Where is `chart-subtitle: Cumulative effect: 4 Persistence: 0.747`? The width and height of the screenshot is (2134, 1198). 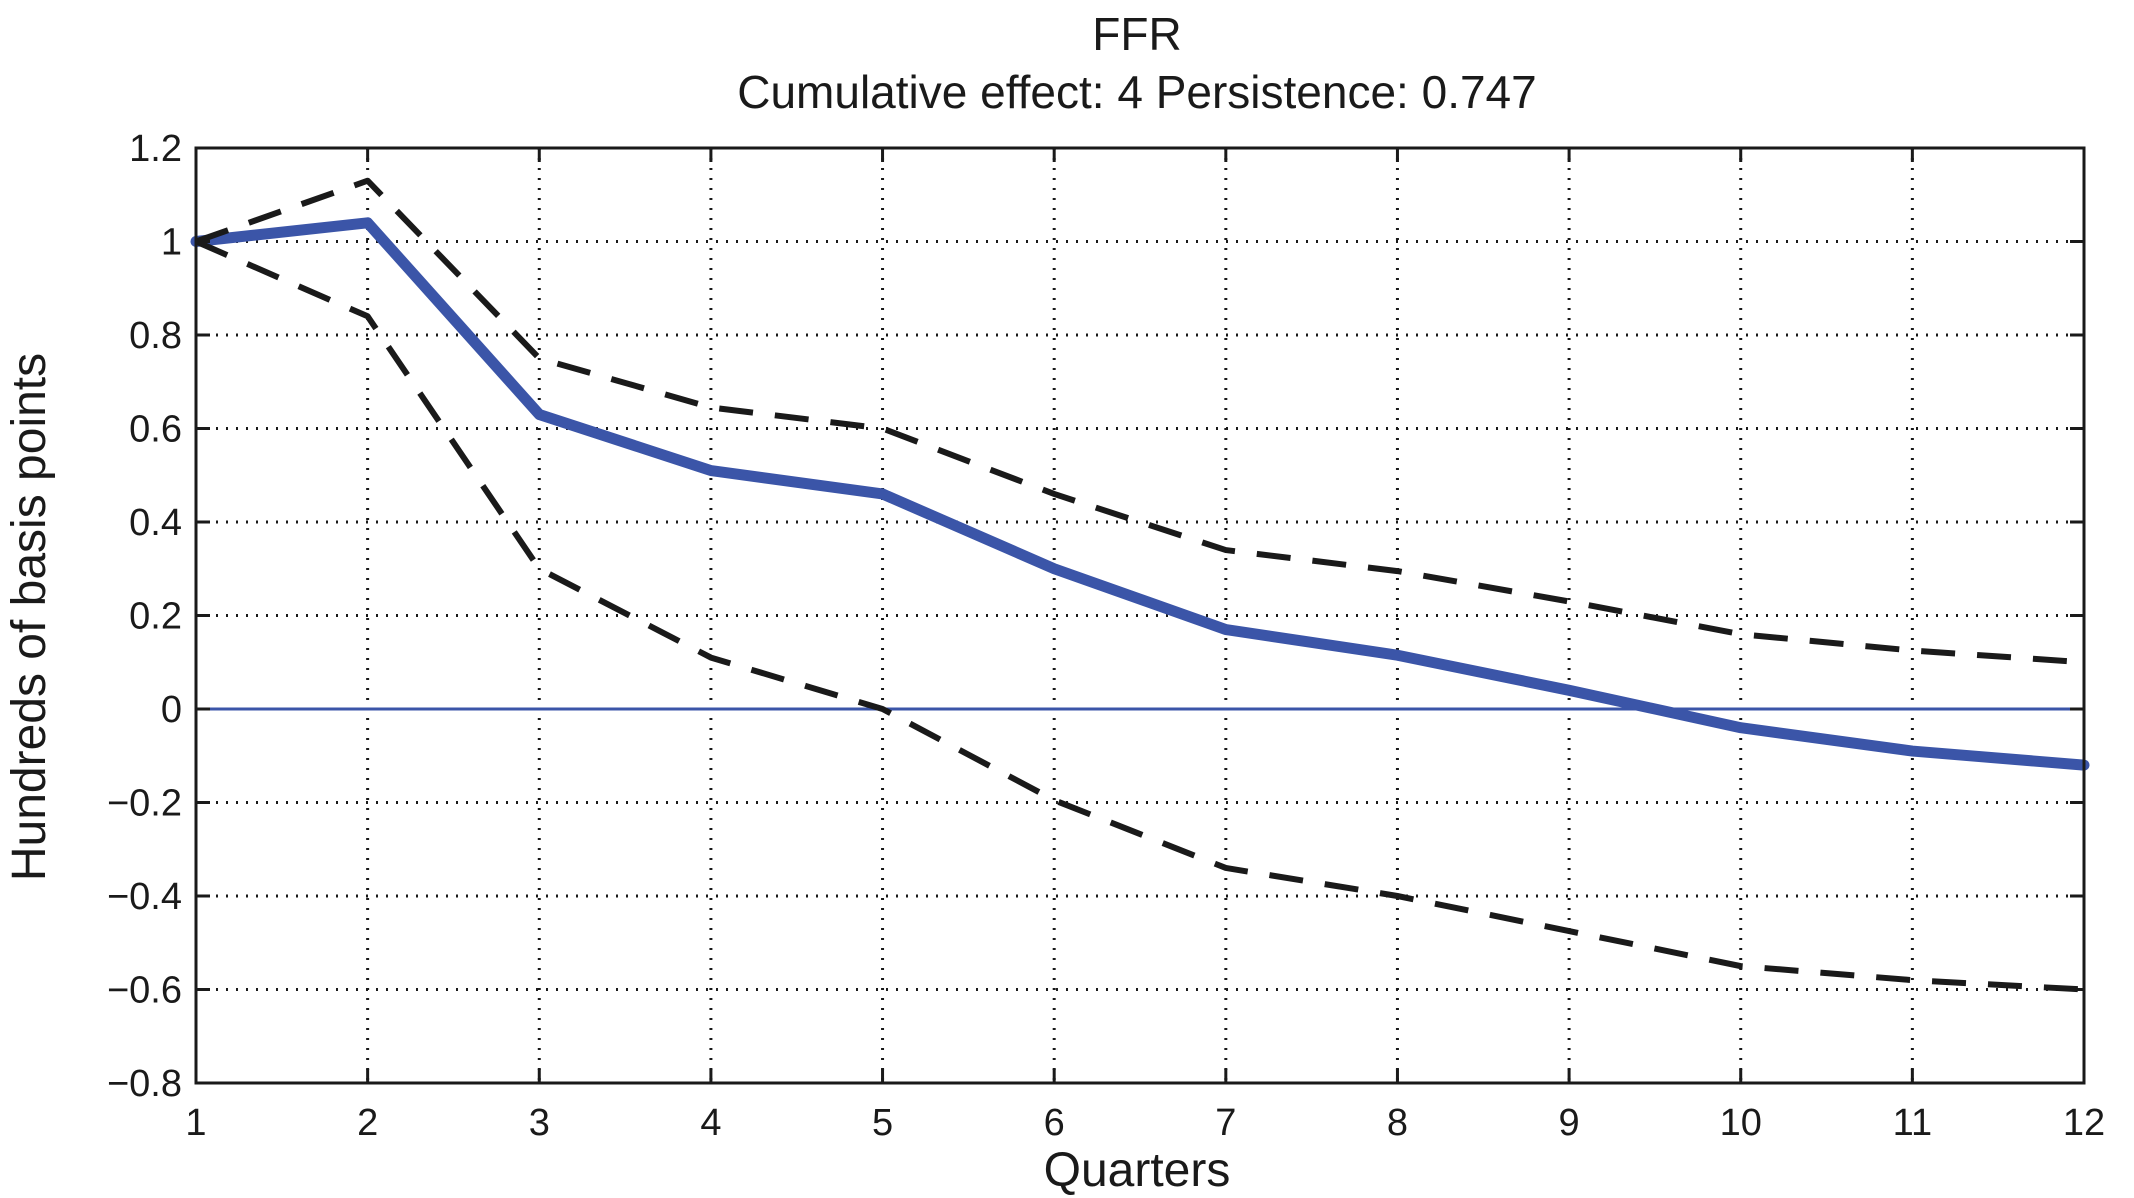 chart-subtitle: Cumulative effect: 4 Persistence: 0.747 is located at coordinates (1136, 92).